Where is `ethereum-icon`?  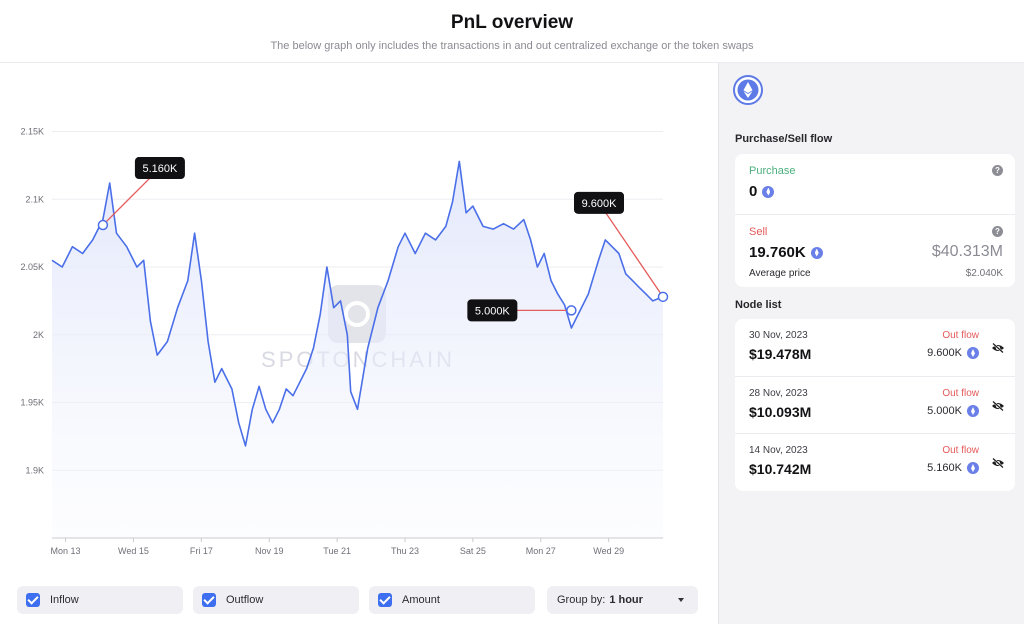
ethereum-icon is located at coordinates (748, 90).